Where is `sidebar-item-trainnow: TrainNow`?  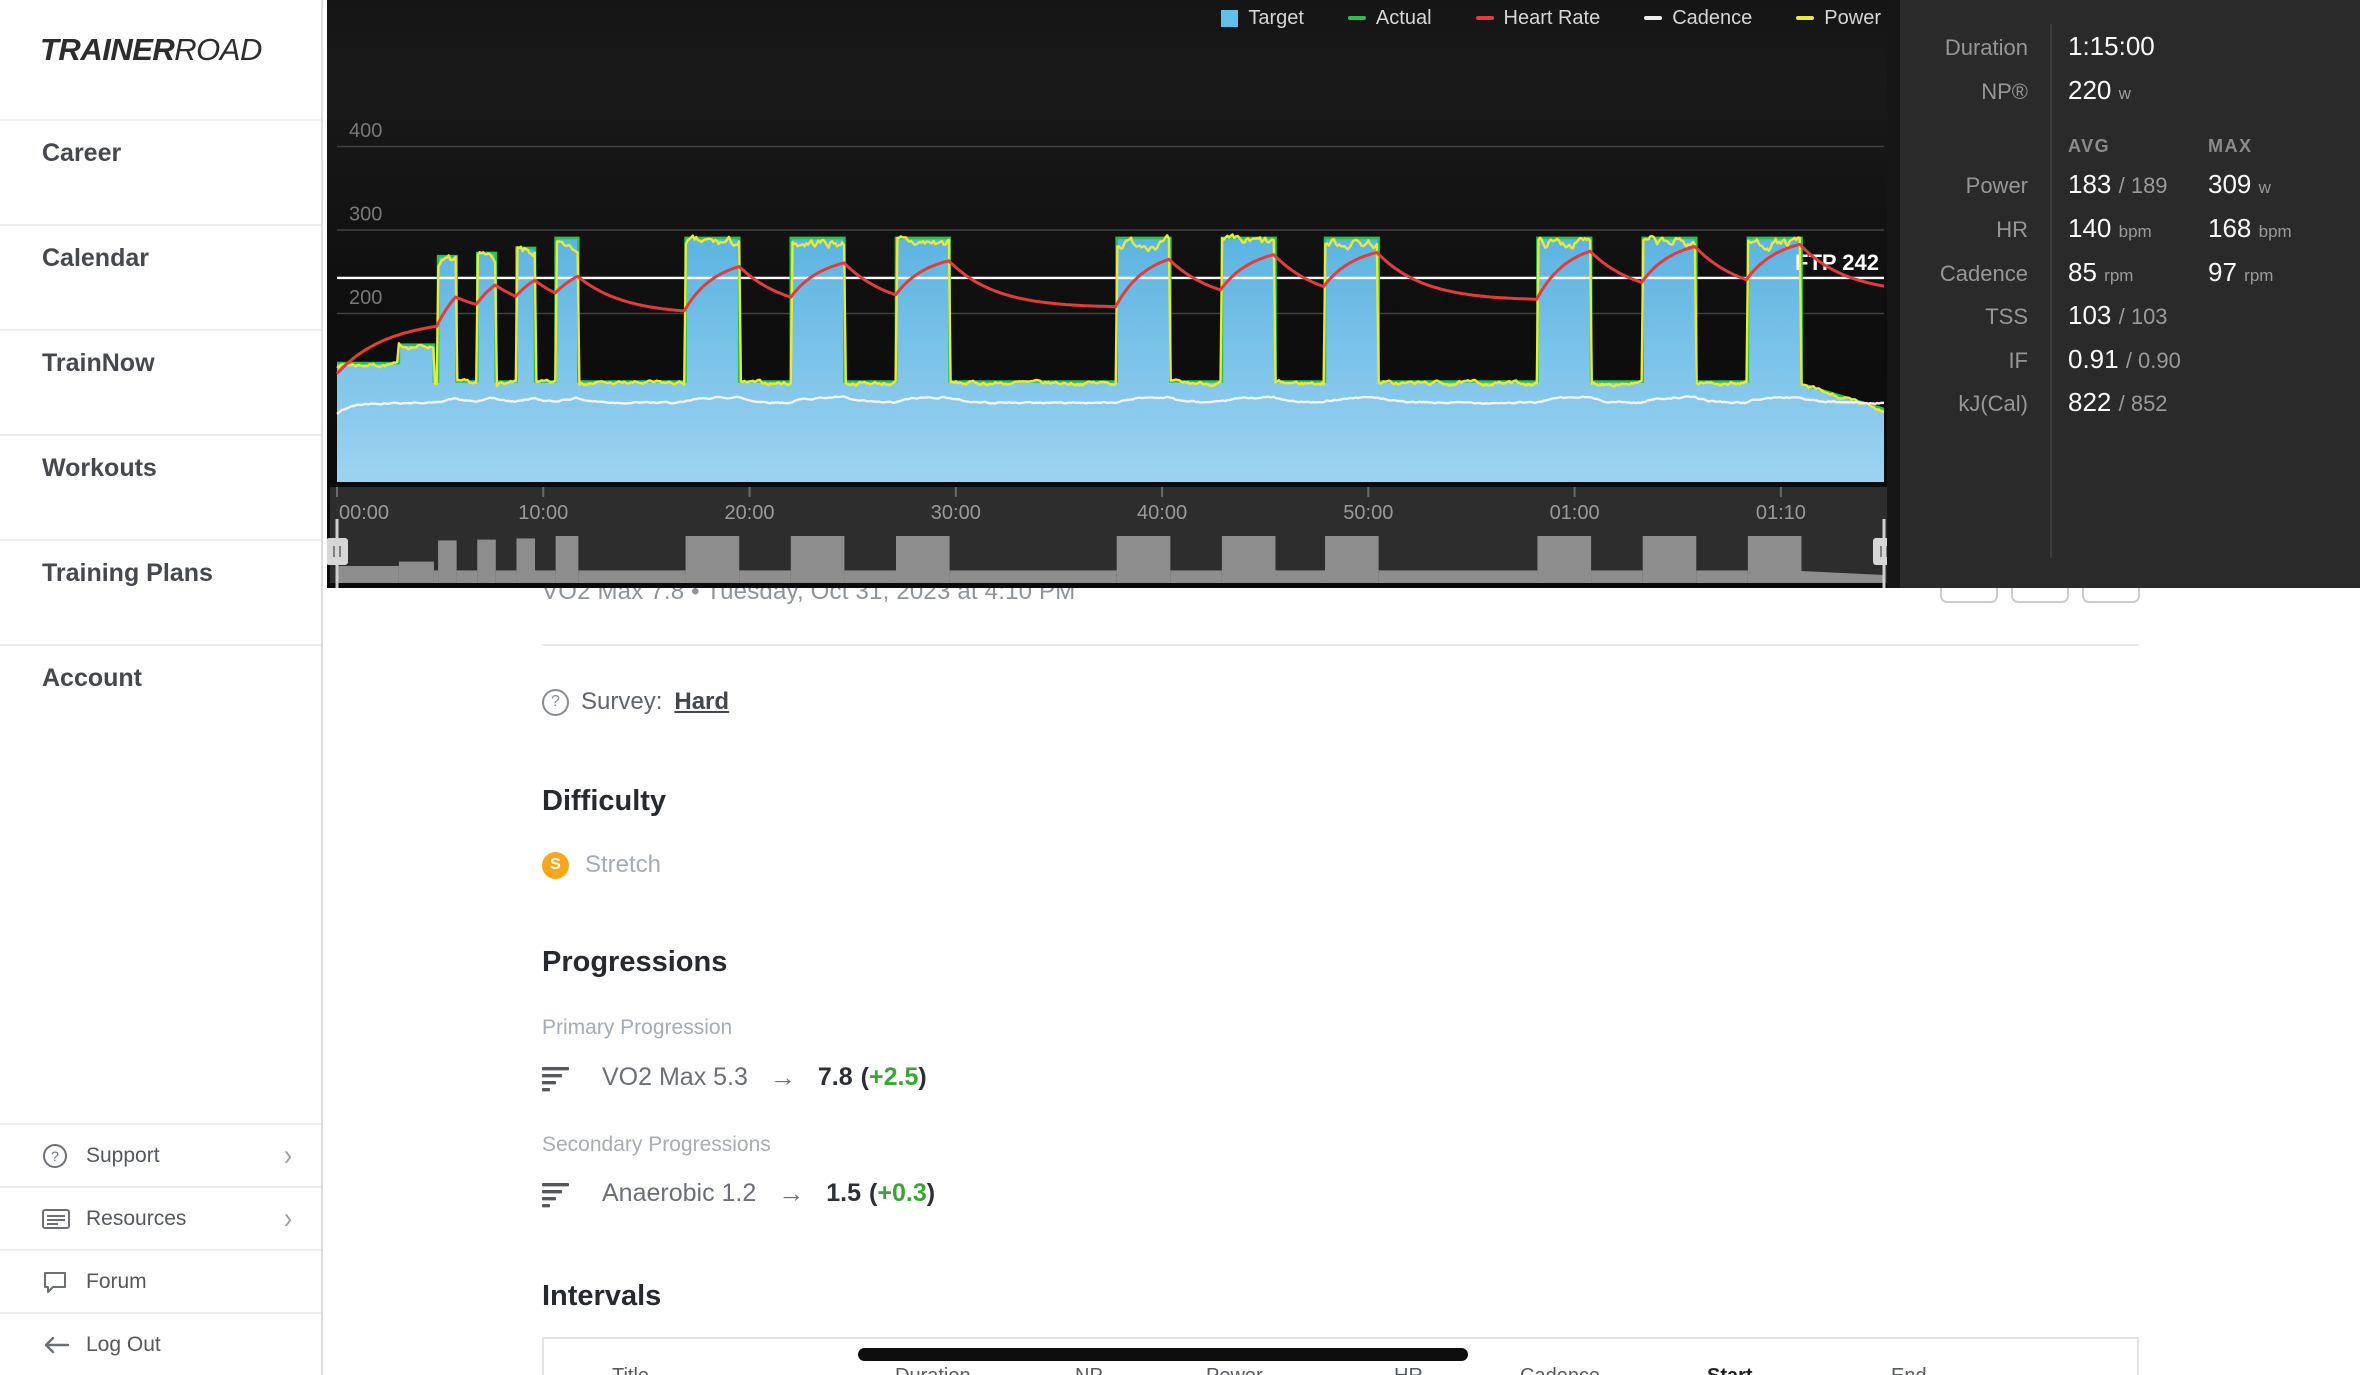 sidebar-item-trainnow: TrainNow is located at coordinates (160, 381).